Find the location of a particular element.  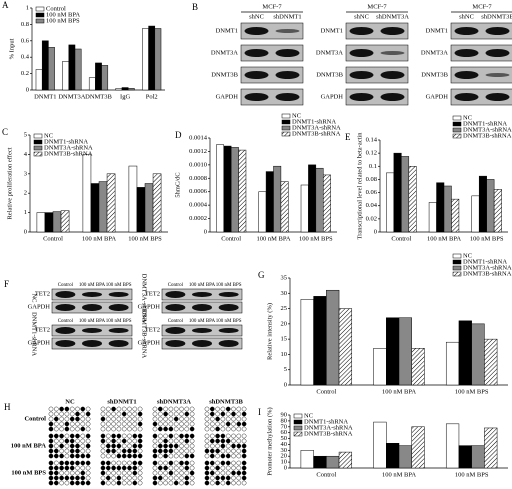

blot is located at coordinates (481, 97).